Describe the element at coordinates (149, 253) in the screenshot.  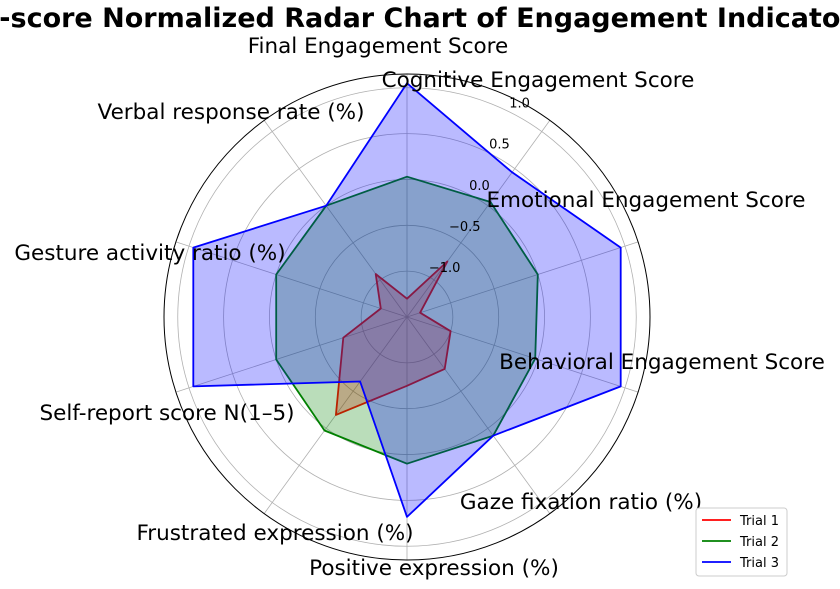
I see `axis-label: Gesture activity ratio (%)` at that location.